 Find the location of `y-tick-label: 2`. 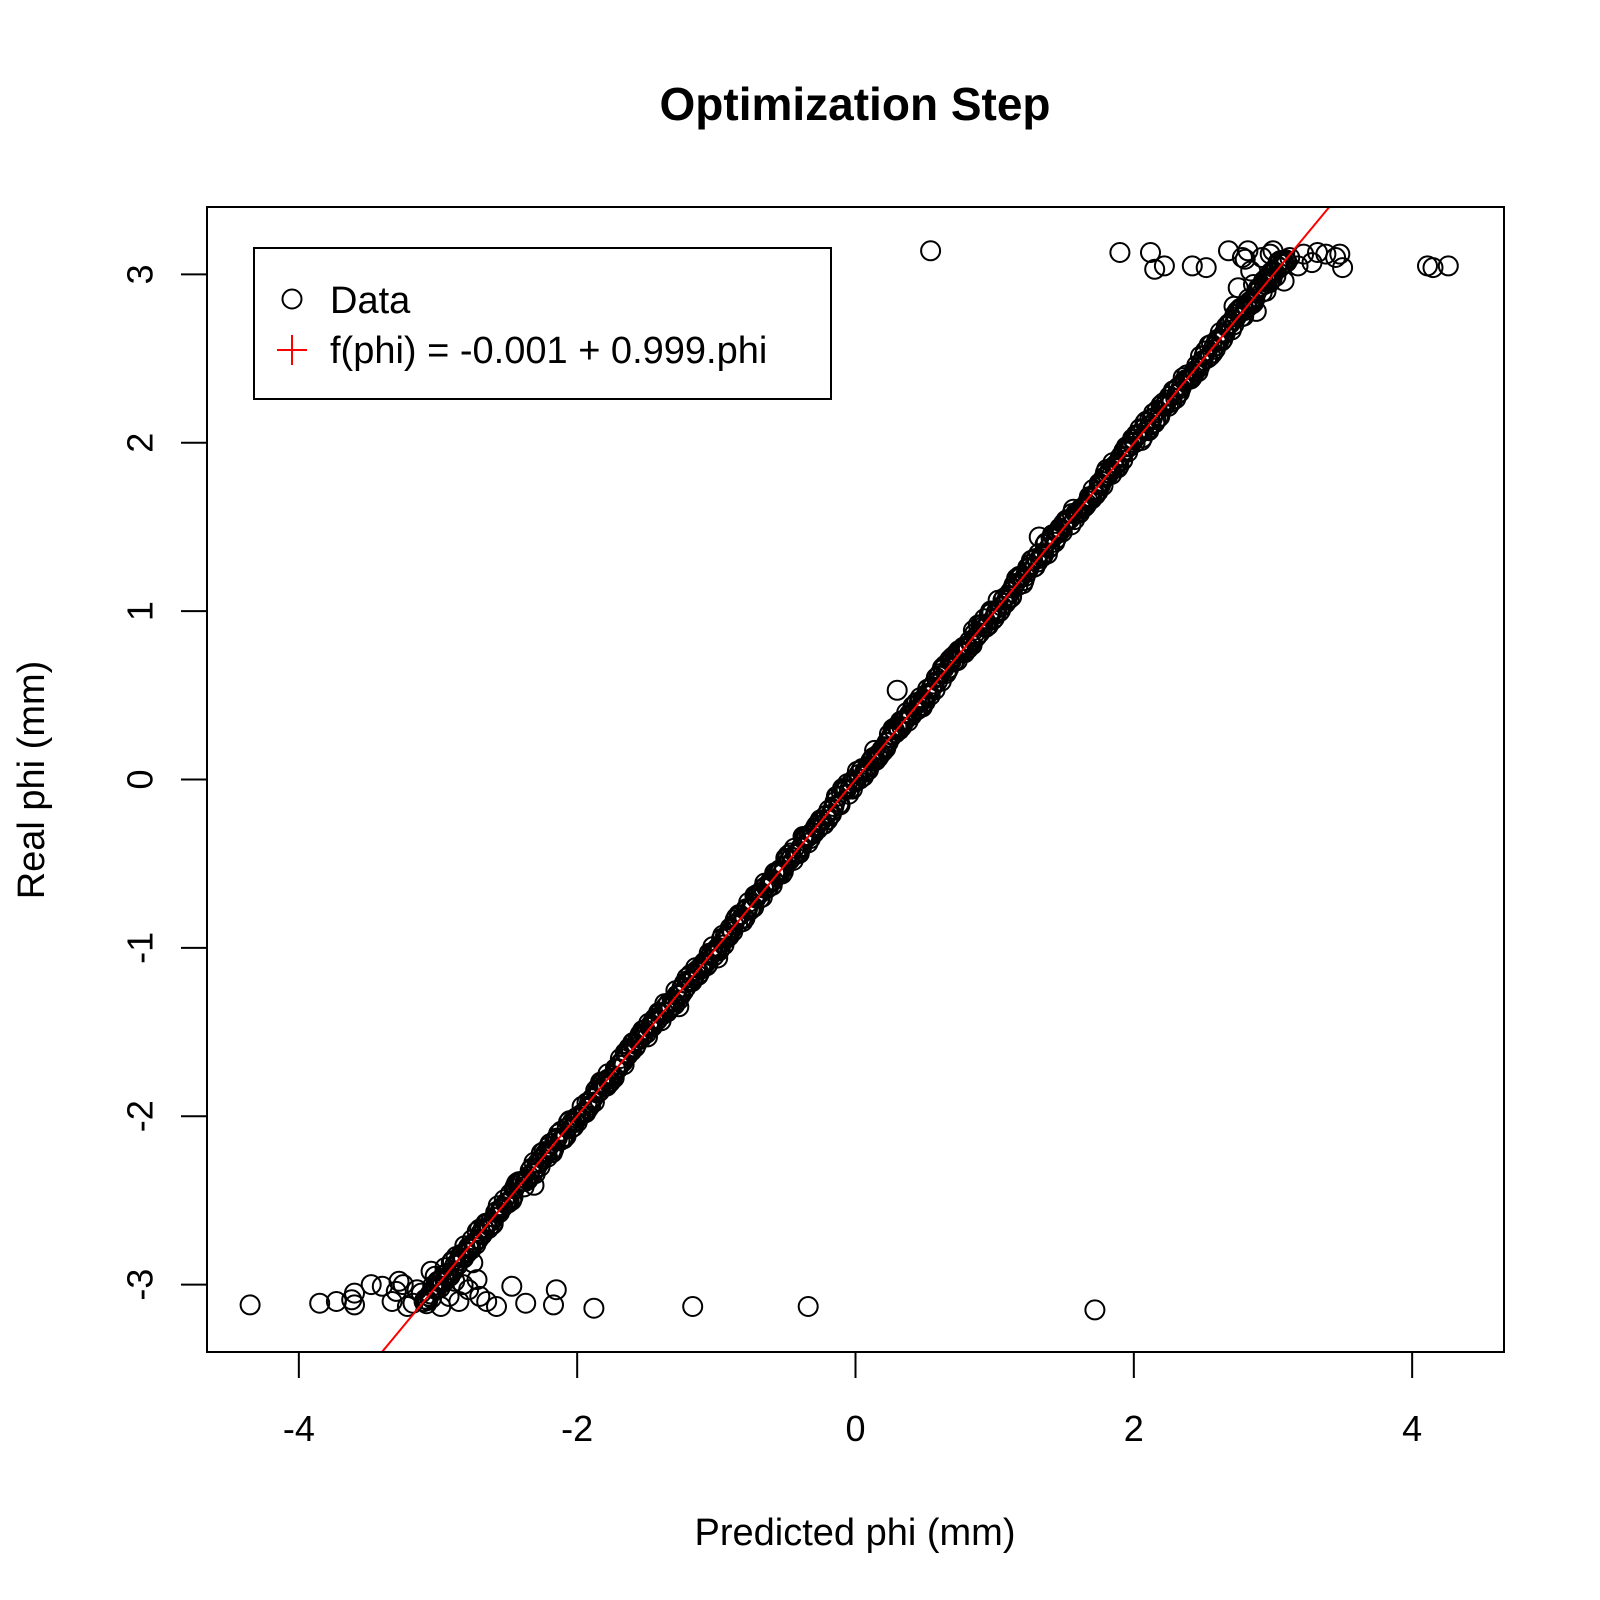

y-tick-label: 2 is located at coordinates (140, 443).